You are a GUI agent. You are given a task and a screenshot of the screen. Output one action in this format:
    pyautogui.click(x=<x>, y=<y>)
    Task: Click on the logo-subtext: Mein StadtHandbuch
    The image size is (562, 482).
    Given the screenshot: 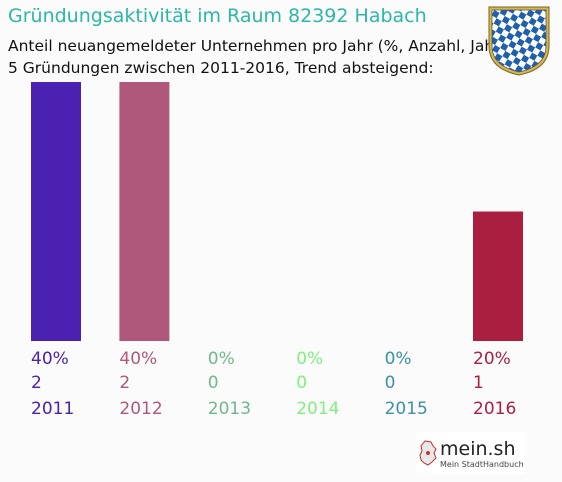 What is the action you would take?
    pyautogui.click(x=482, y=464)
    